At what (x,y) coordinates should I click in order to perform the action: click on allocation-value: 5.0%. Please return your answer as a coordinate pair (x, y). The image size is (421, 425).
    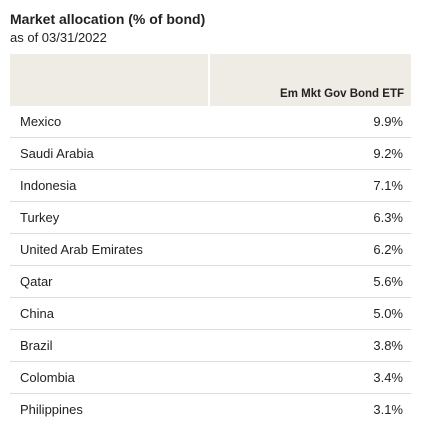
    Looking at the image, I should click on (310, 314).